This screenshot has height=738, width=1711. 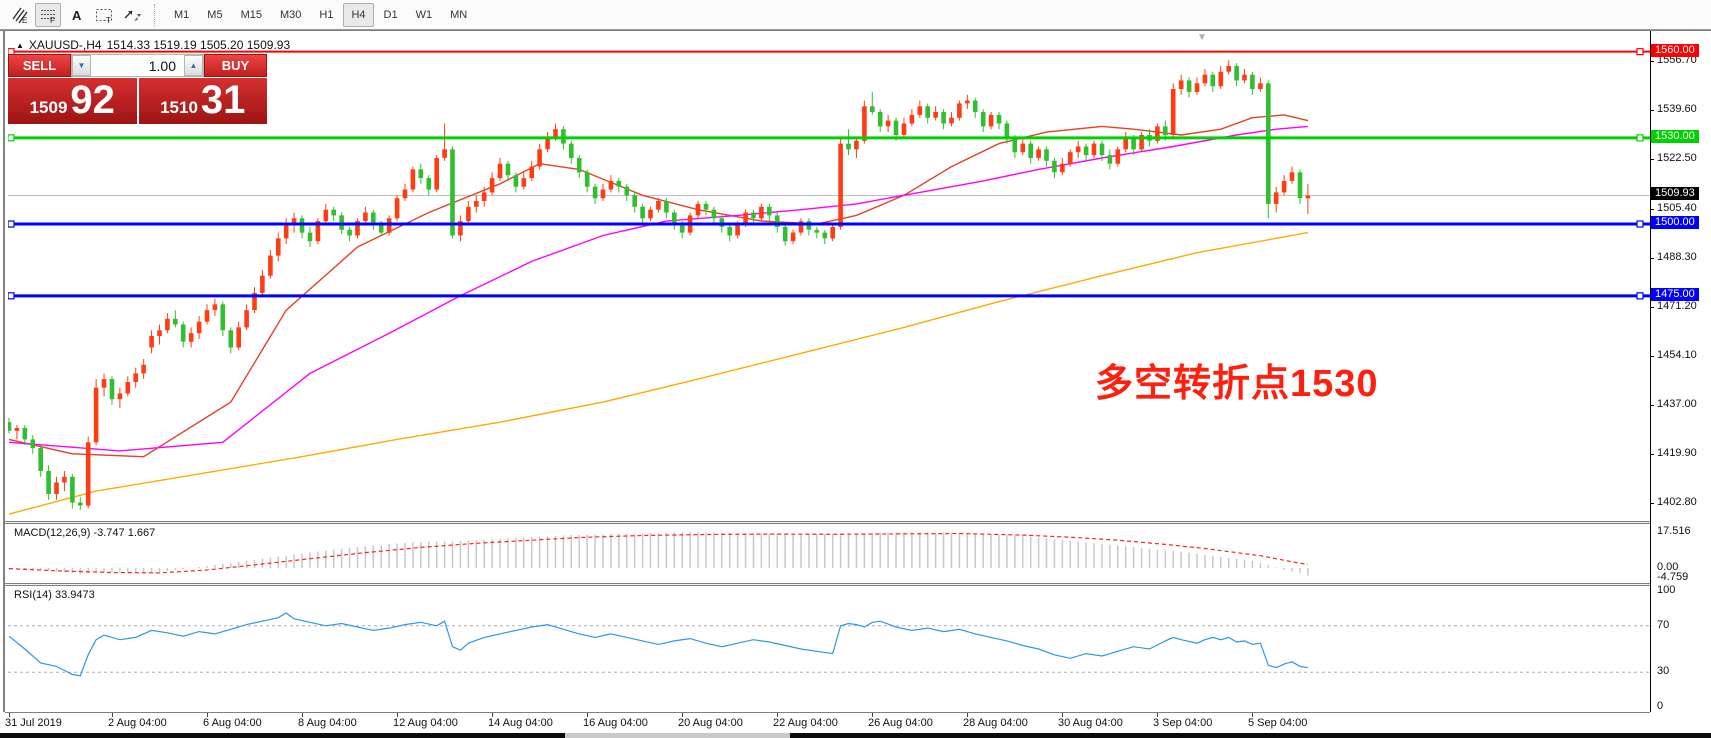 What do you see at coordinates (1674, 531) in the screenshot?
I see `macd-axis-label: 17.516` at bounding box center [1674, 531].